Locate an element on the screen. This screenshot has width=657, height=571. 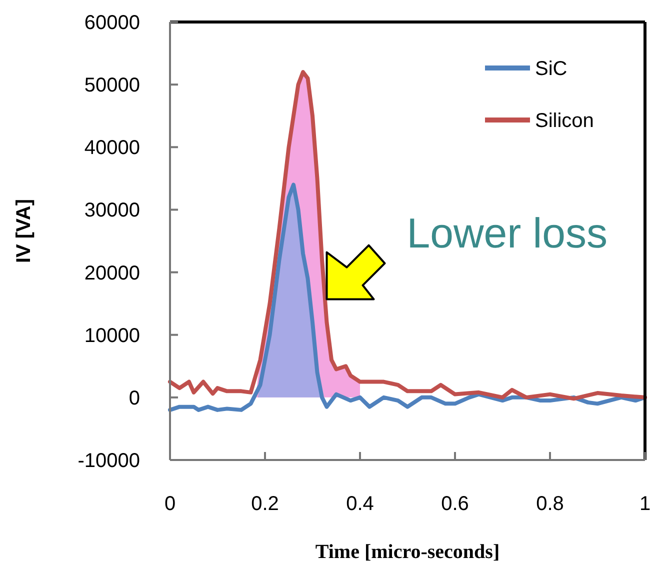
x-axis-title: Time [micro-seconds] is located at coordinates (407, 552).